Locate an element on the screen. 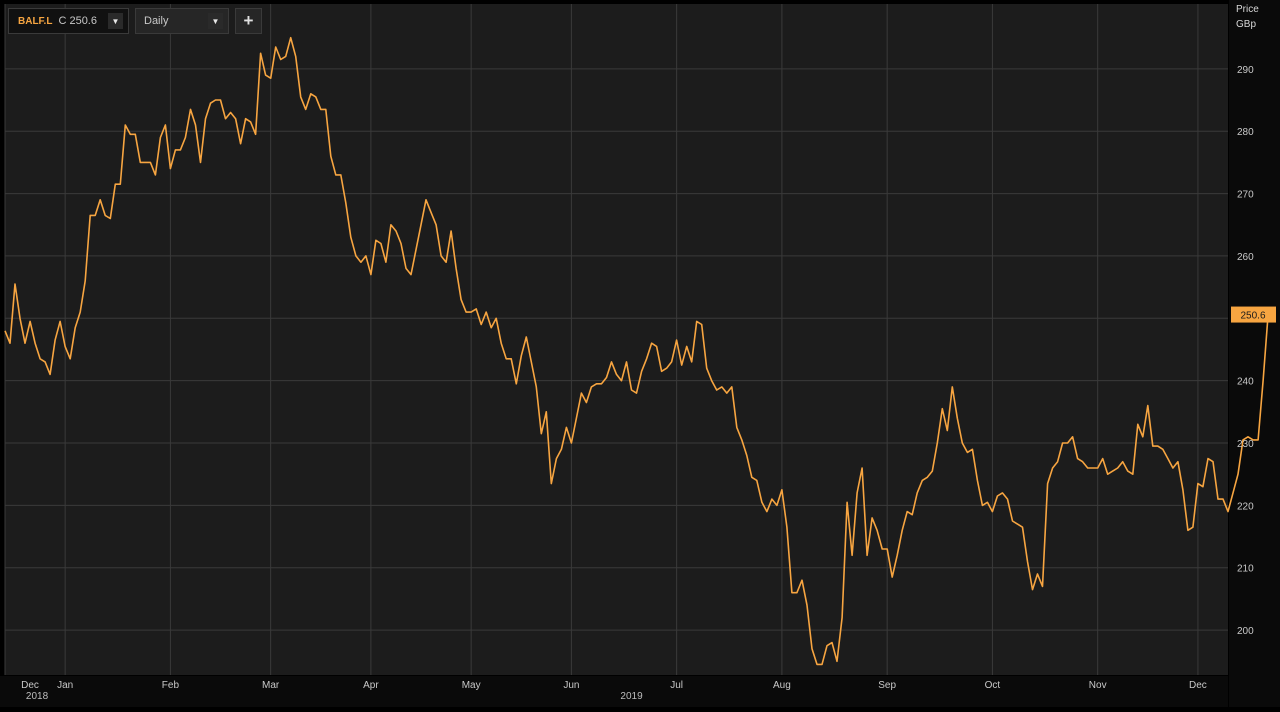 The height and width of the screenshot is (712, 1280). x-tick-label: Feb is located at coordinates (171, 685).